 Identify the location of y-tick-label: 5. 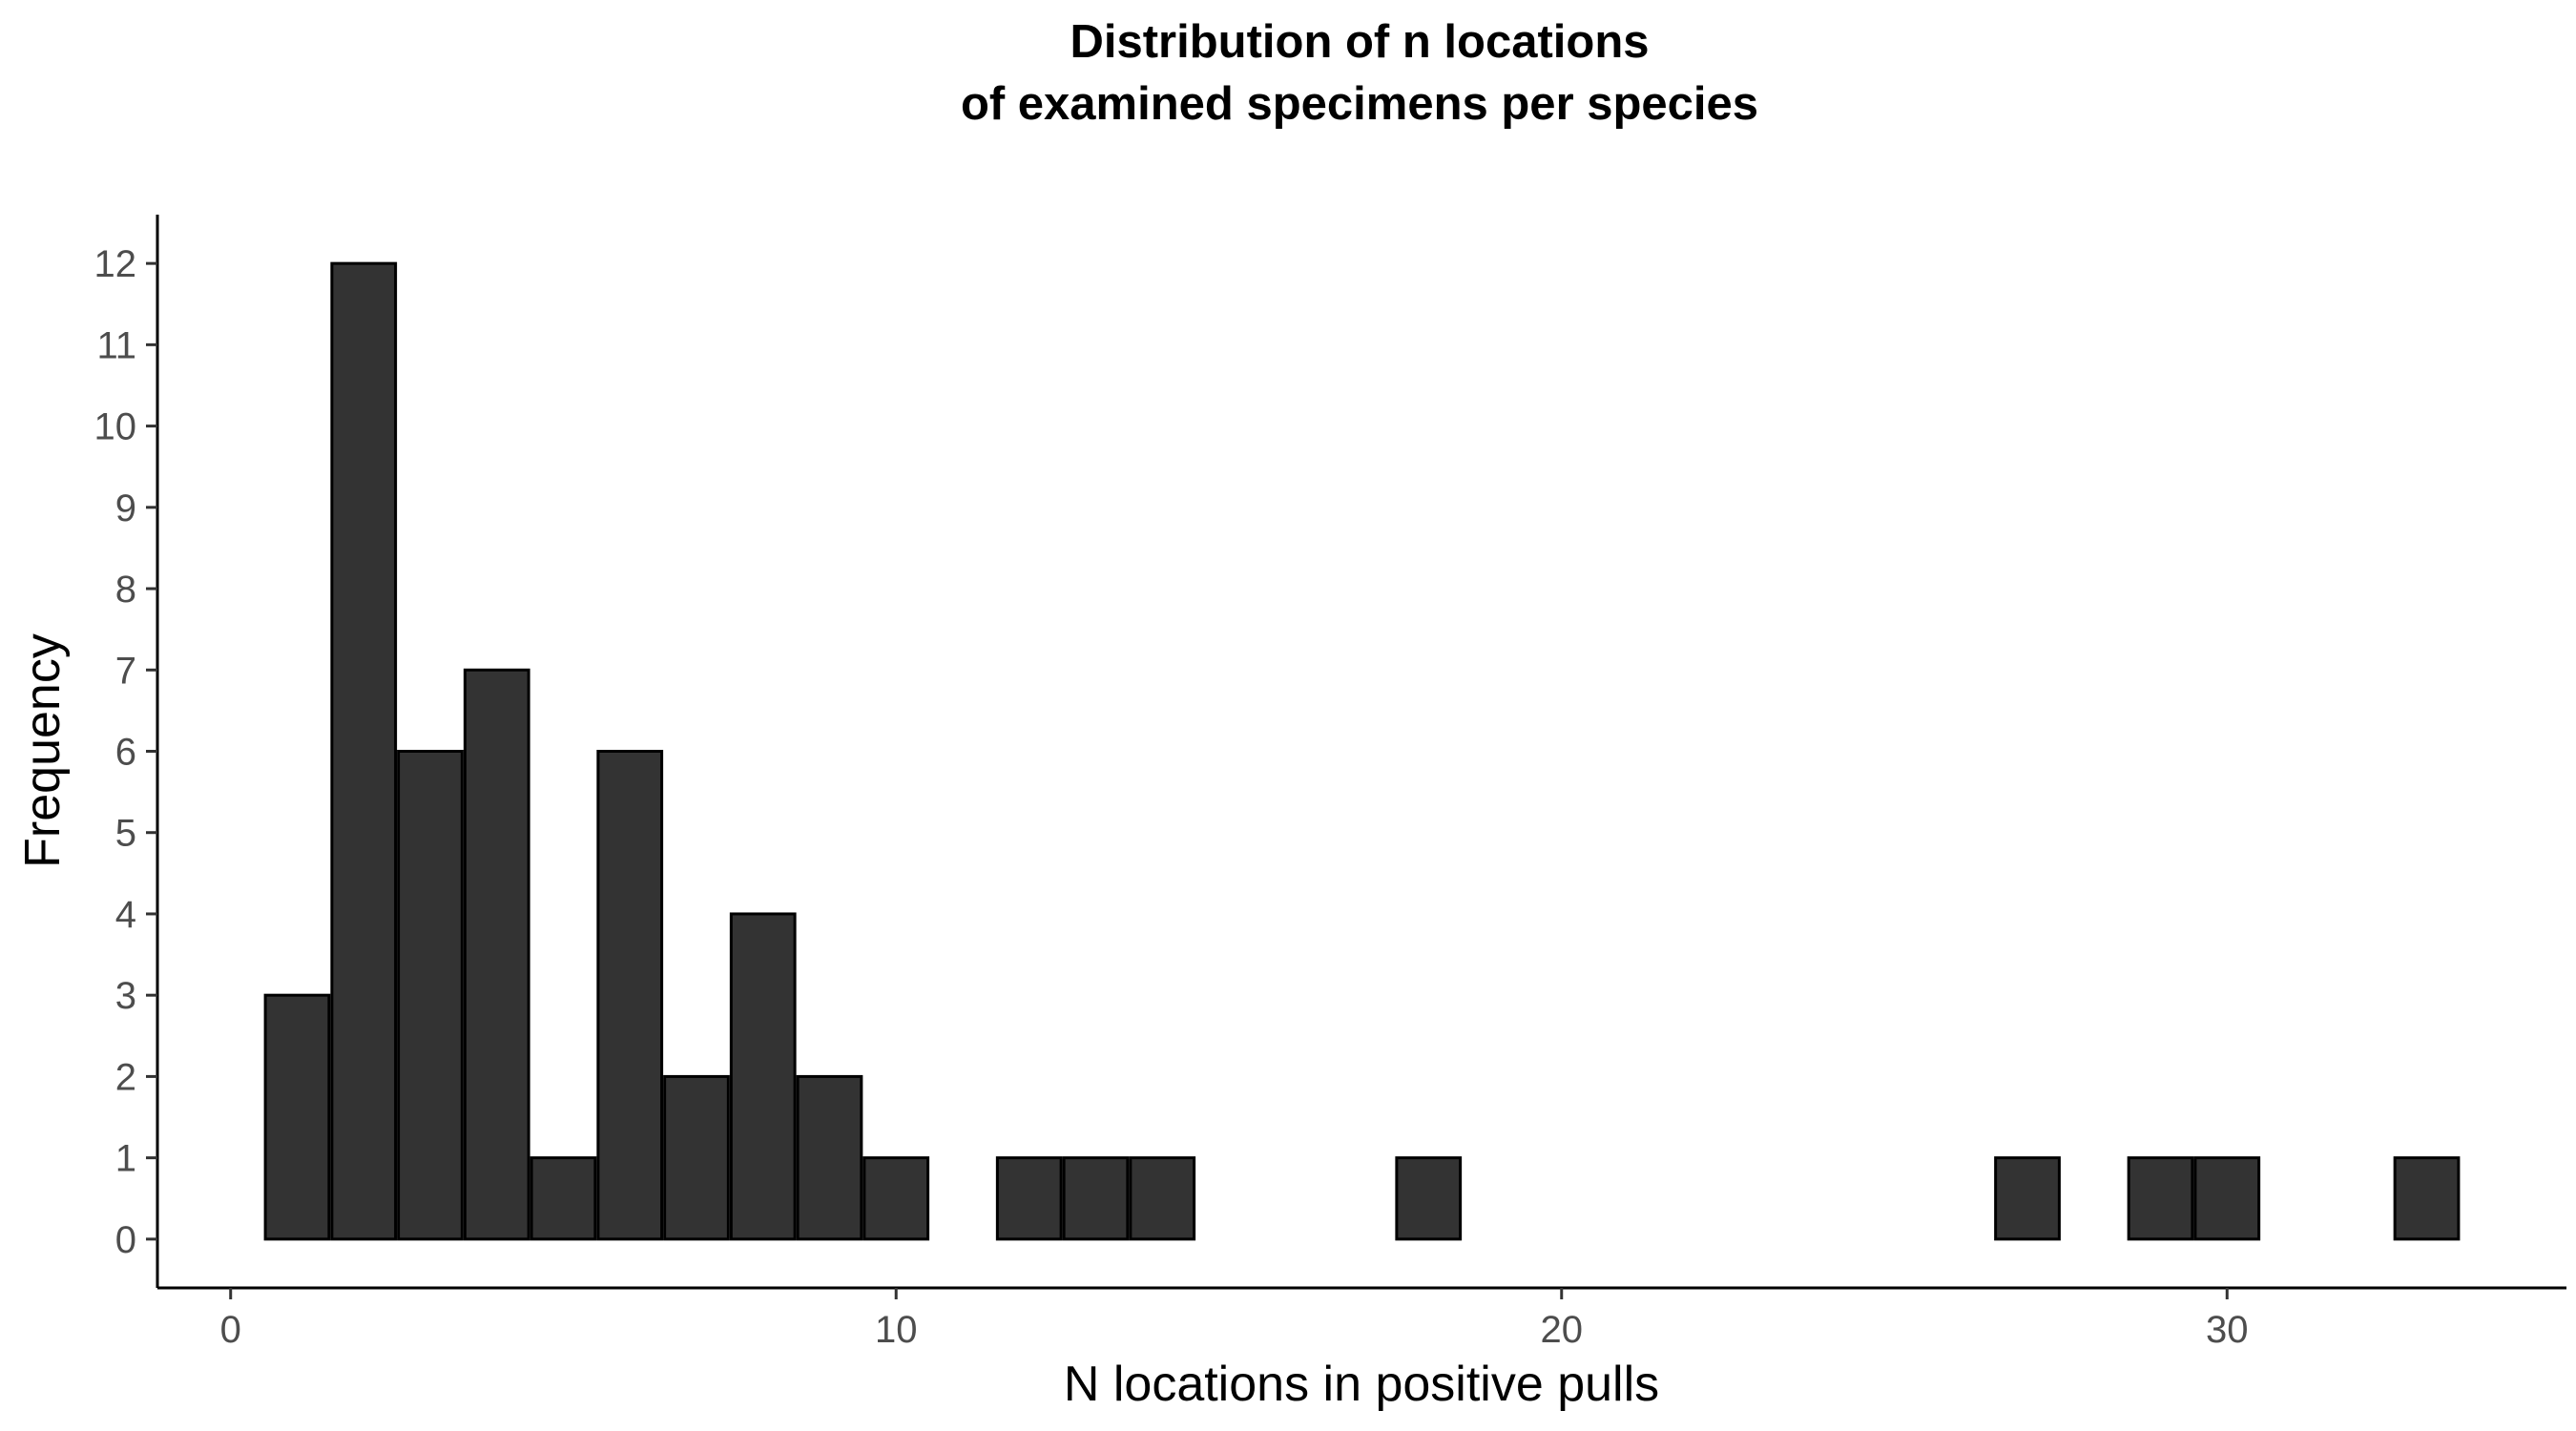
(125, 834).